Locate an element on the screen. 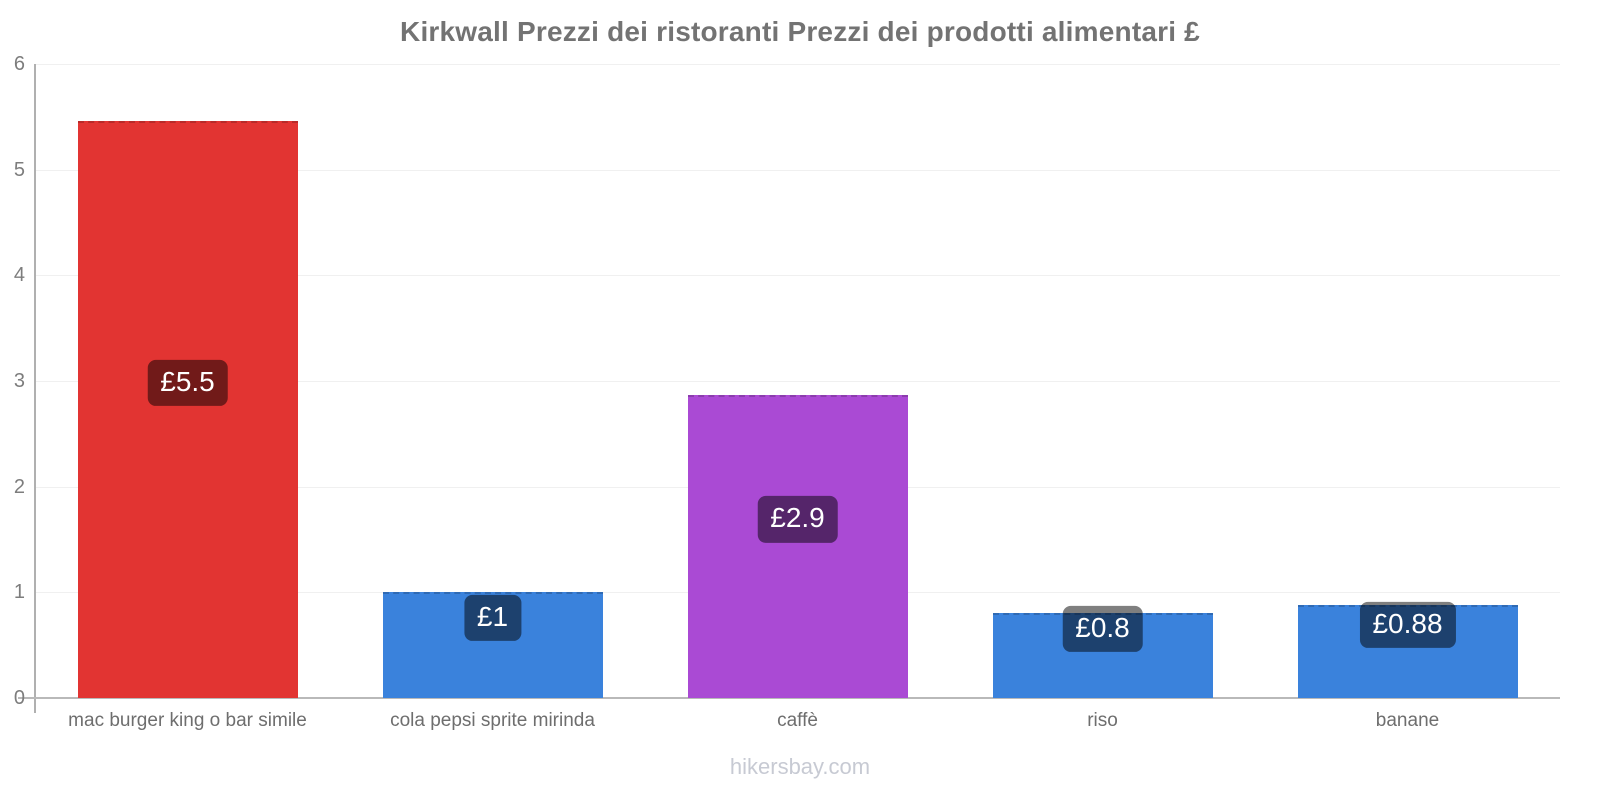 This screenshot has width=1600, height=800. y-tick-label: 6 is located at coordinates (19, 64).